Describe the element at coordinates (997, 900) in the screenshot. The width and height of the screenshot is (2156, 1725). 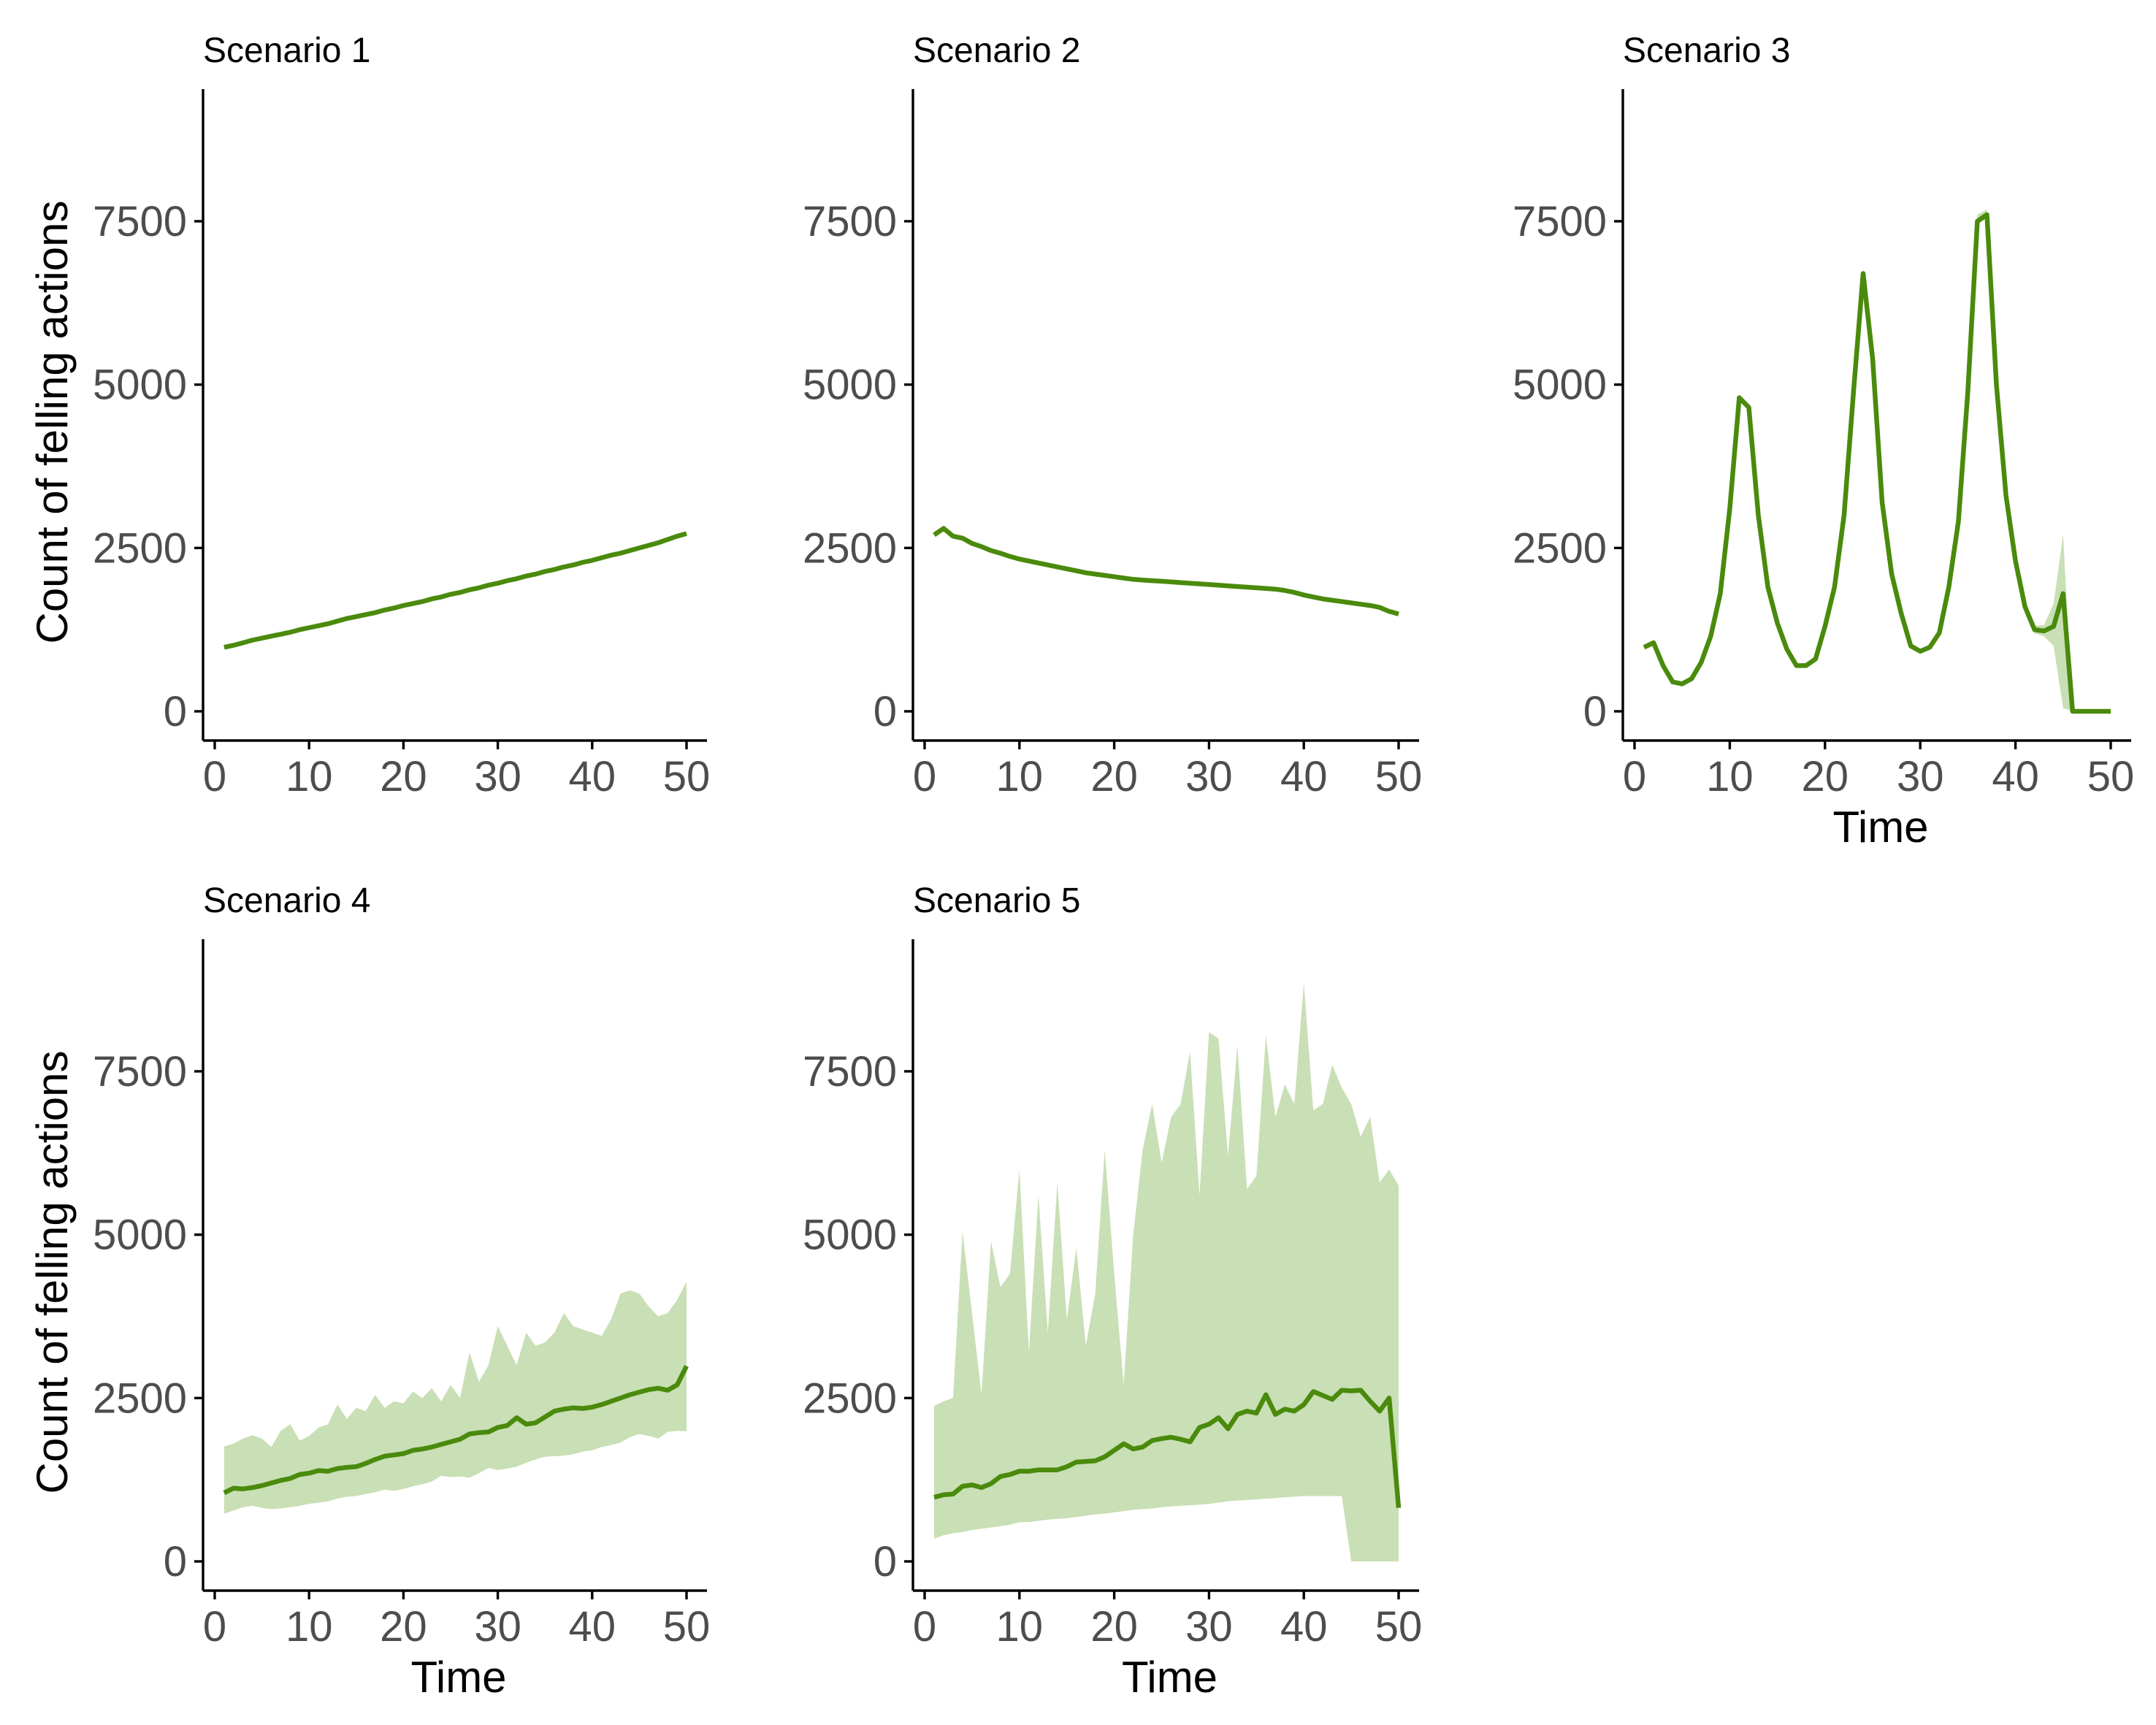
I see `panel-title: Scenario 5` at that location.